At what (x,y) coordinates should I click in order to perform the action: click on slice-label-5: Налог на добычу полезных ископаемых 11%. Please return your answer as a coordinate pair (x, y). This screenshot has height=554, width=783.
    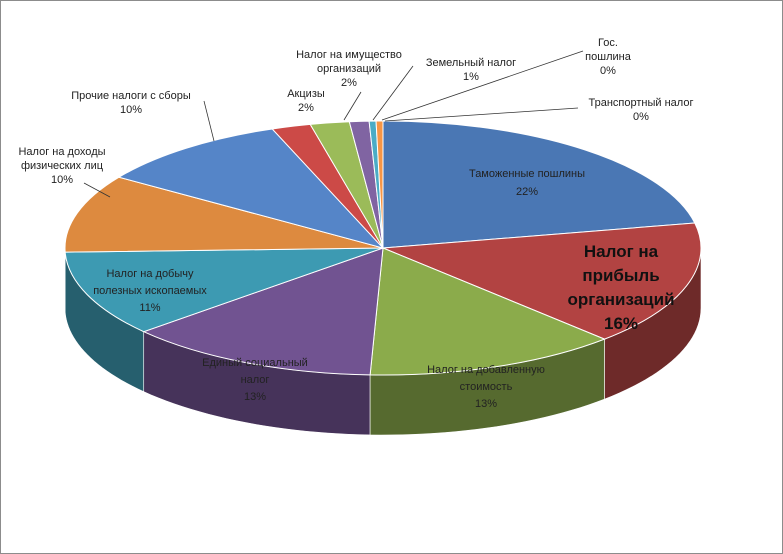
    Looking at the image, I should click on (150, 291).